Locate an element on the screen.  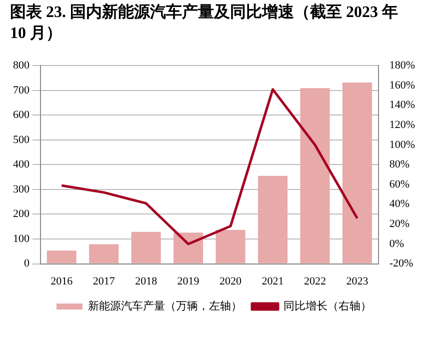
y2-tick-label: 160% is located at coordinates (402, 85).